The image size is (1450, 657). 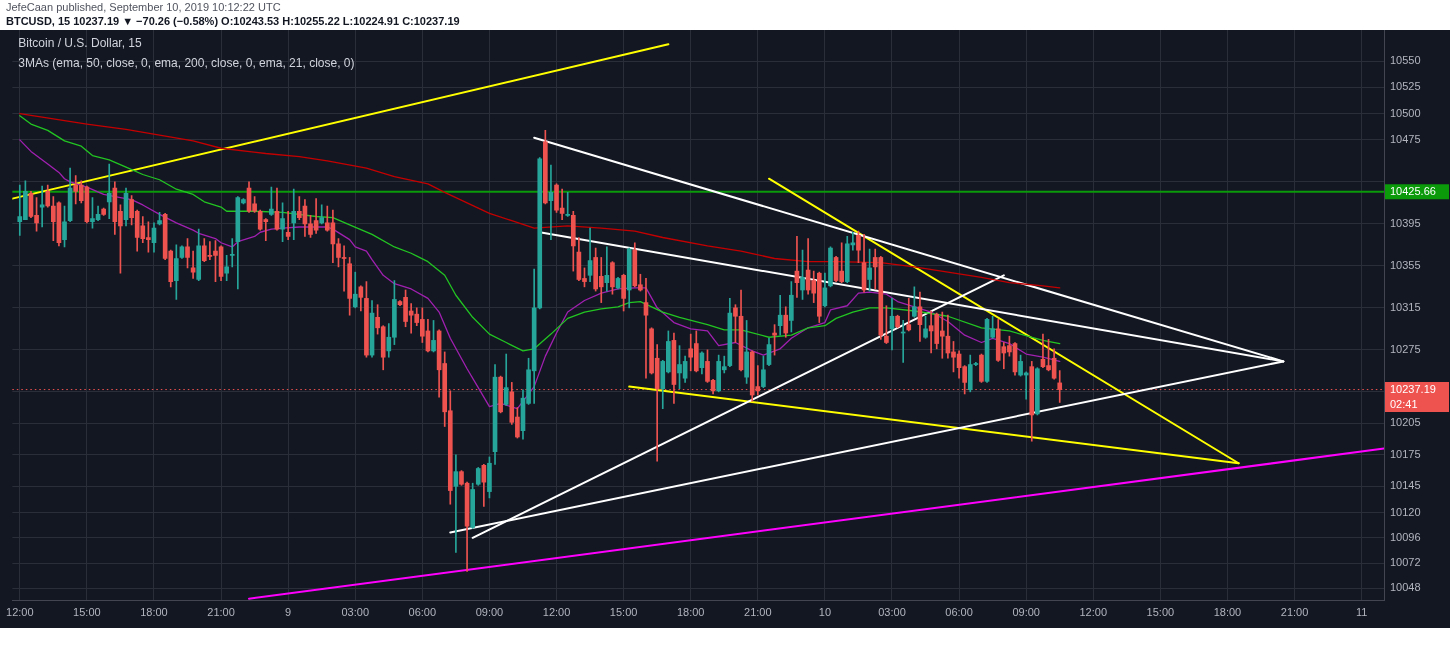 I want to click on ref-line-label: 10237.19, so click(x=1413, y=389).